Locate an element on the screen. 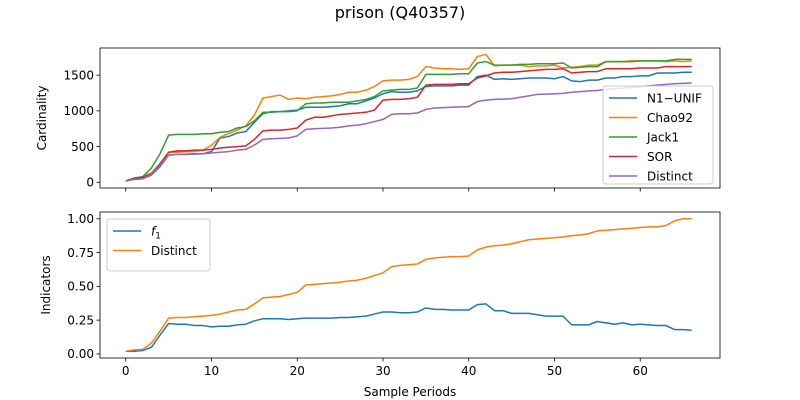  legend-label-main: f is located at coordinates (154, 232).